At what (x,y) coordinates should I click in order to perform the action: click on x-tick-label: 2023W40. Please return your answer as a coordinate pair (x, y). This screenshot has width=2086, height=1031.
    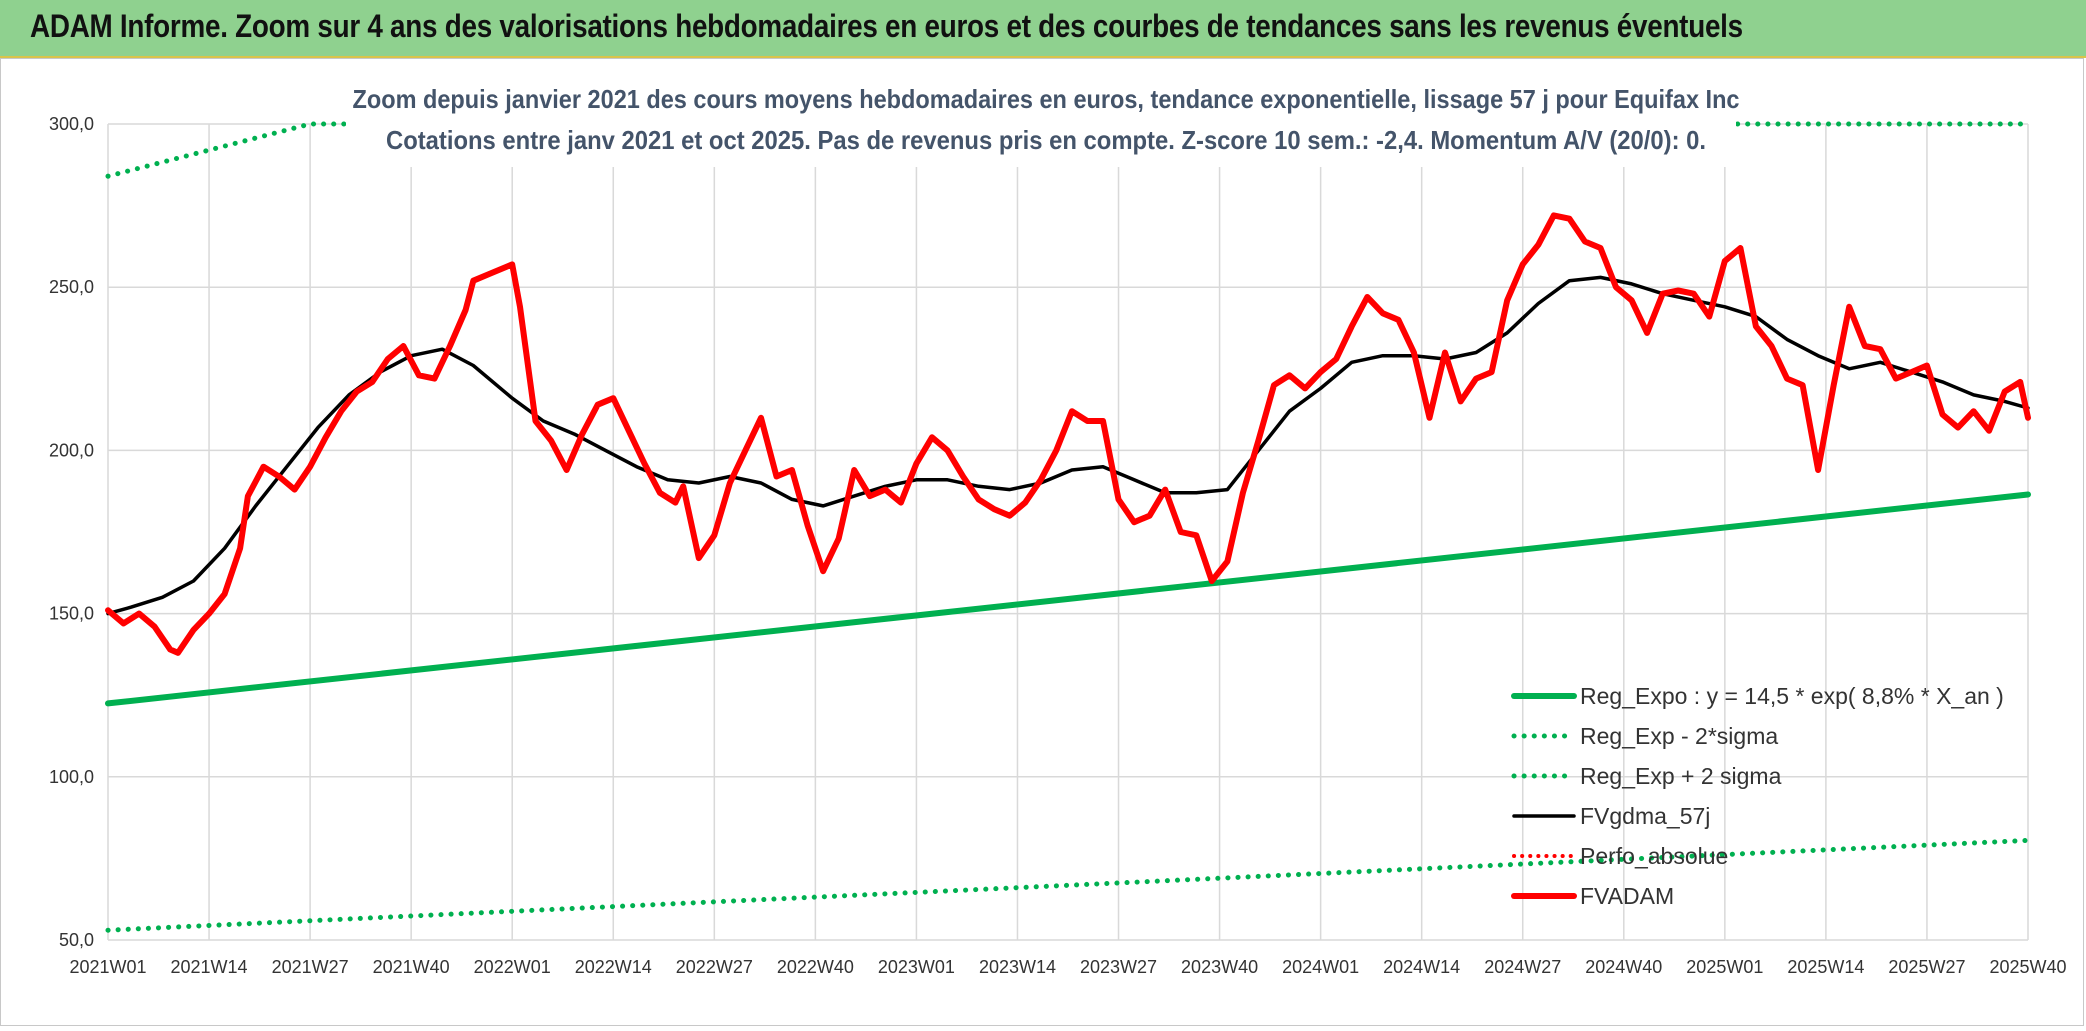
    Looking at the image, I should click on (1219, 967).